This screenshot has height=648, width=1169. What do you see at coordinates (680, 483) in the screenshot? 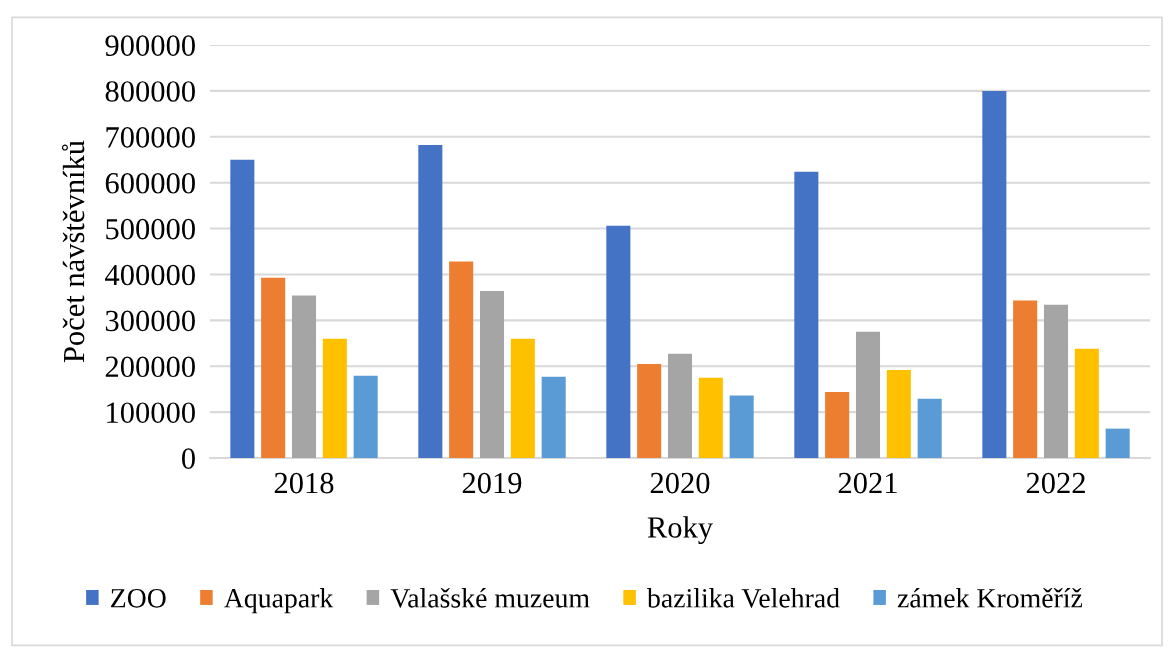
I see `x-tick-label: 2020` at bounding box center [680, 483].